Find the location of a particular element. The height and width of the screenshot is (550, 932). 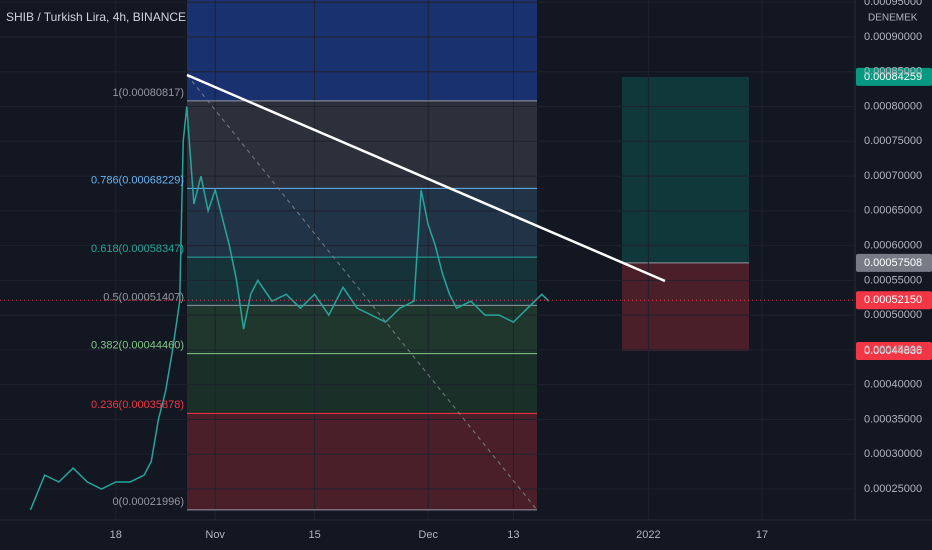

x-tick-label: 2022 is located at coordinates (648, 535).